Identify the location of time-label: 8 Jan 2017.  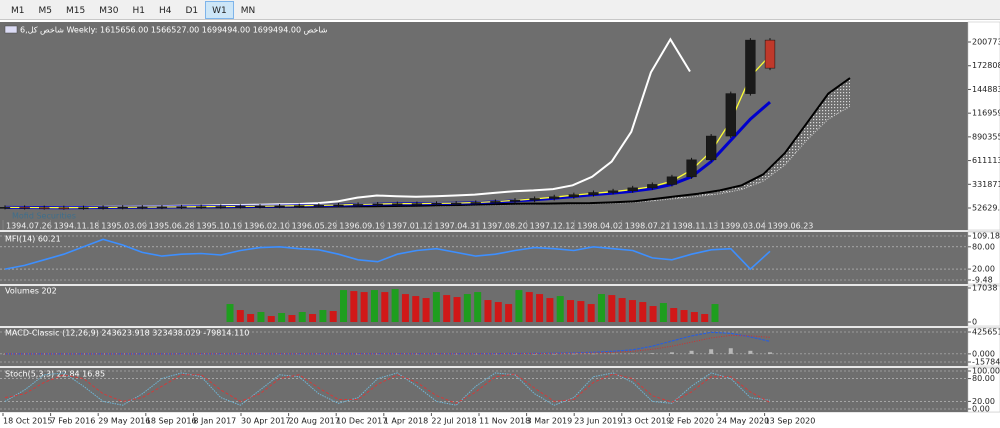
(214, 421).